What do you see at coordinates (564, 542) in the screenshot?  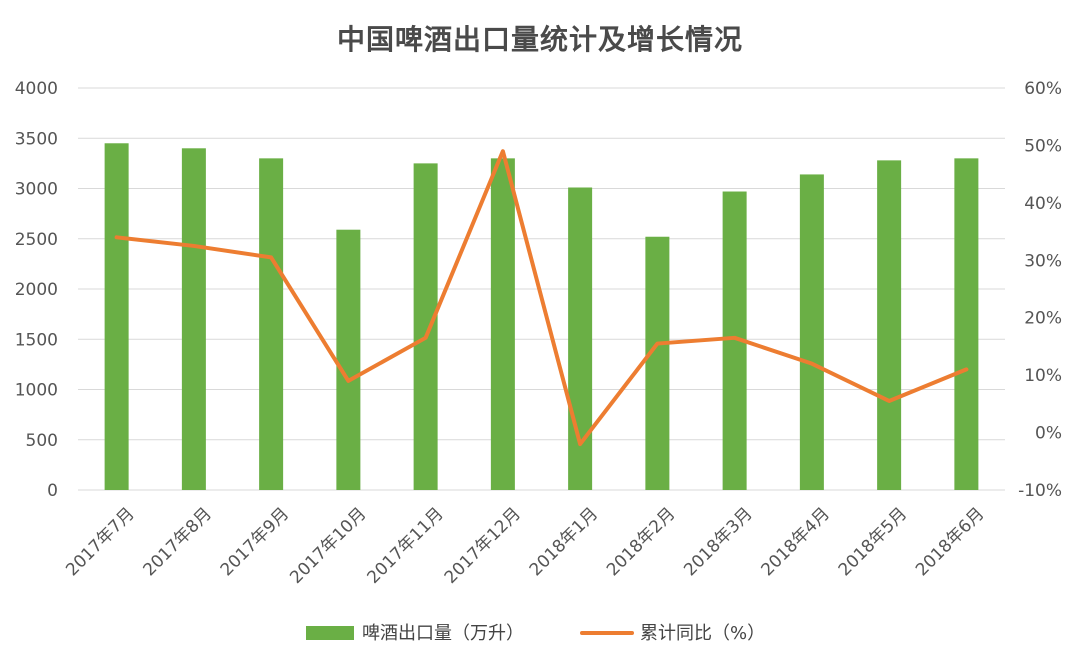 I see `x-tick-label: 2018年1月` at bounding box center [564, 542].